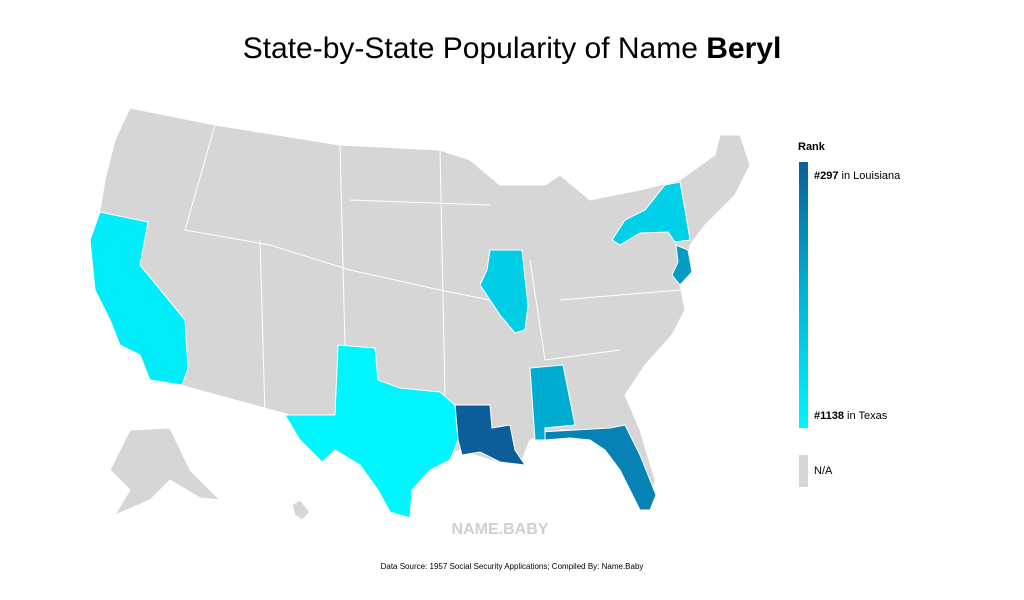 The image size is (1024, 600). Describe the element at coordinates (803, 295) in the screenshot. I see `legend-gradient` at that location.